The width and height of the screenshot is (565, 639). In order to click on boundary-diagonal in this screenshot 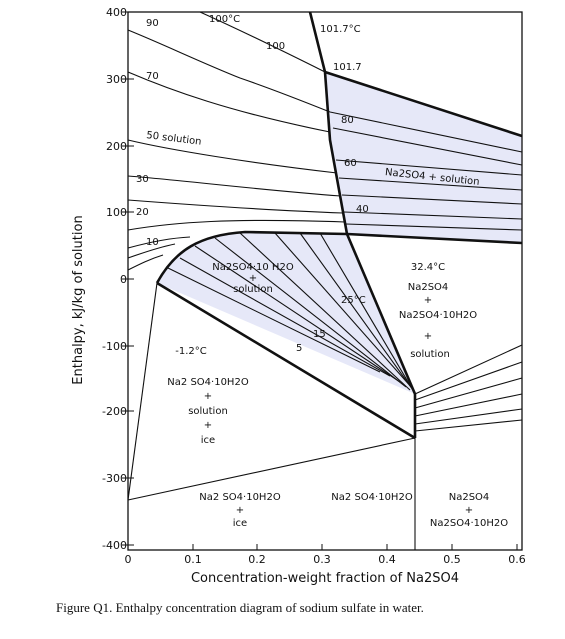, I will do `click(381, 314)`.